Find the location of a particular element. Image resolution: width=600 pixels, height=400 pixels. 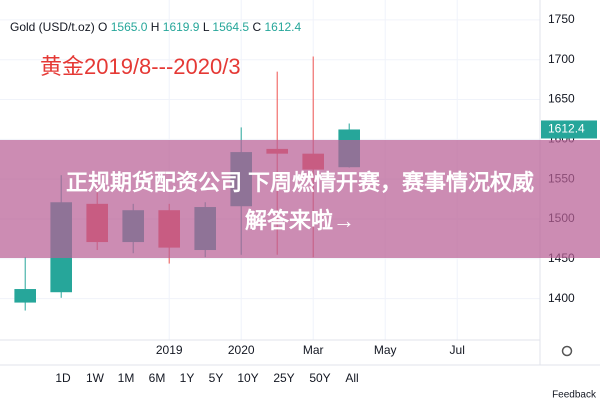

ohlc-value: 1612.4 is located at coordinates (282, 27).